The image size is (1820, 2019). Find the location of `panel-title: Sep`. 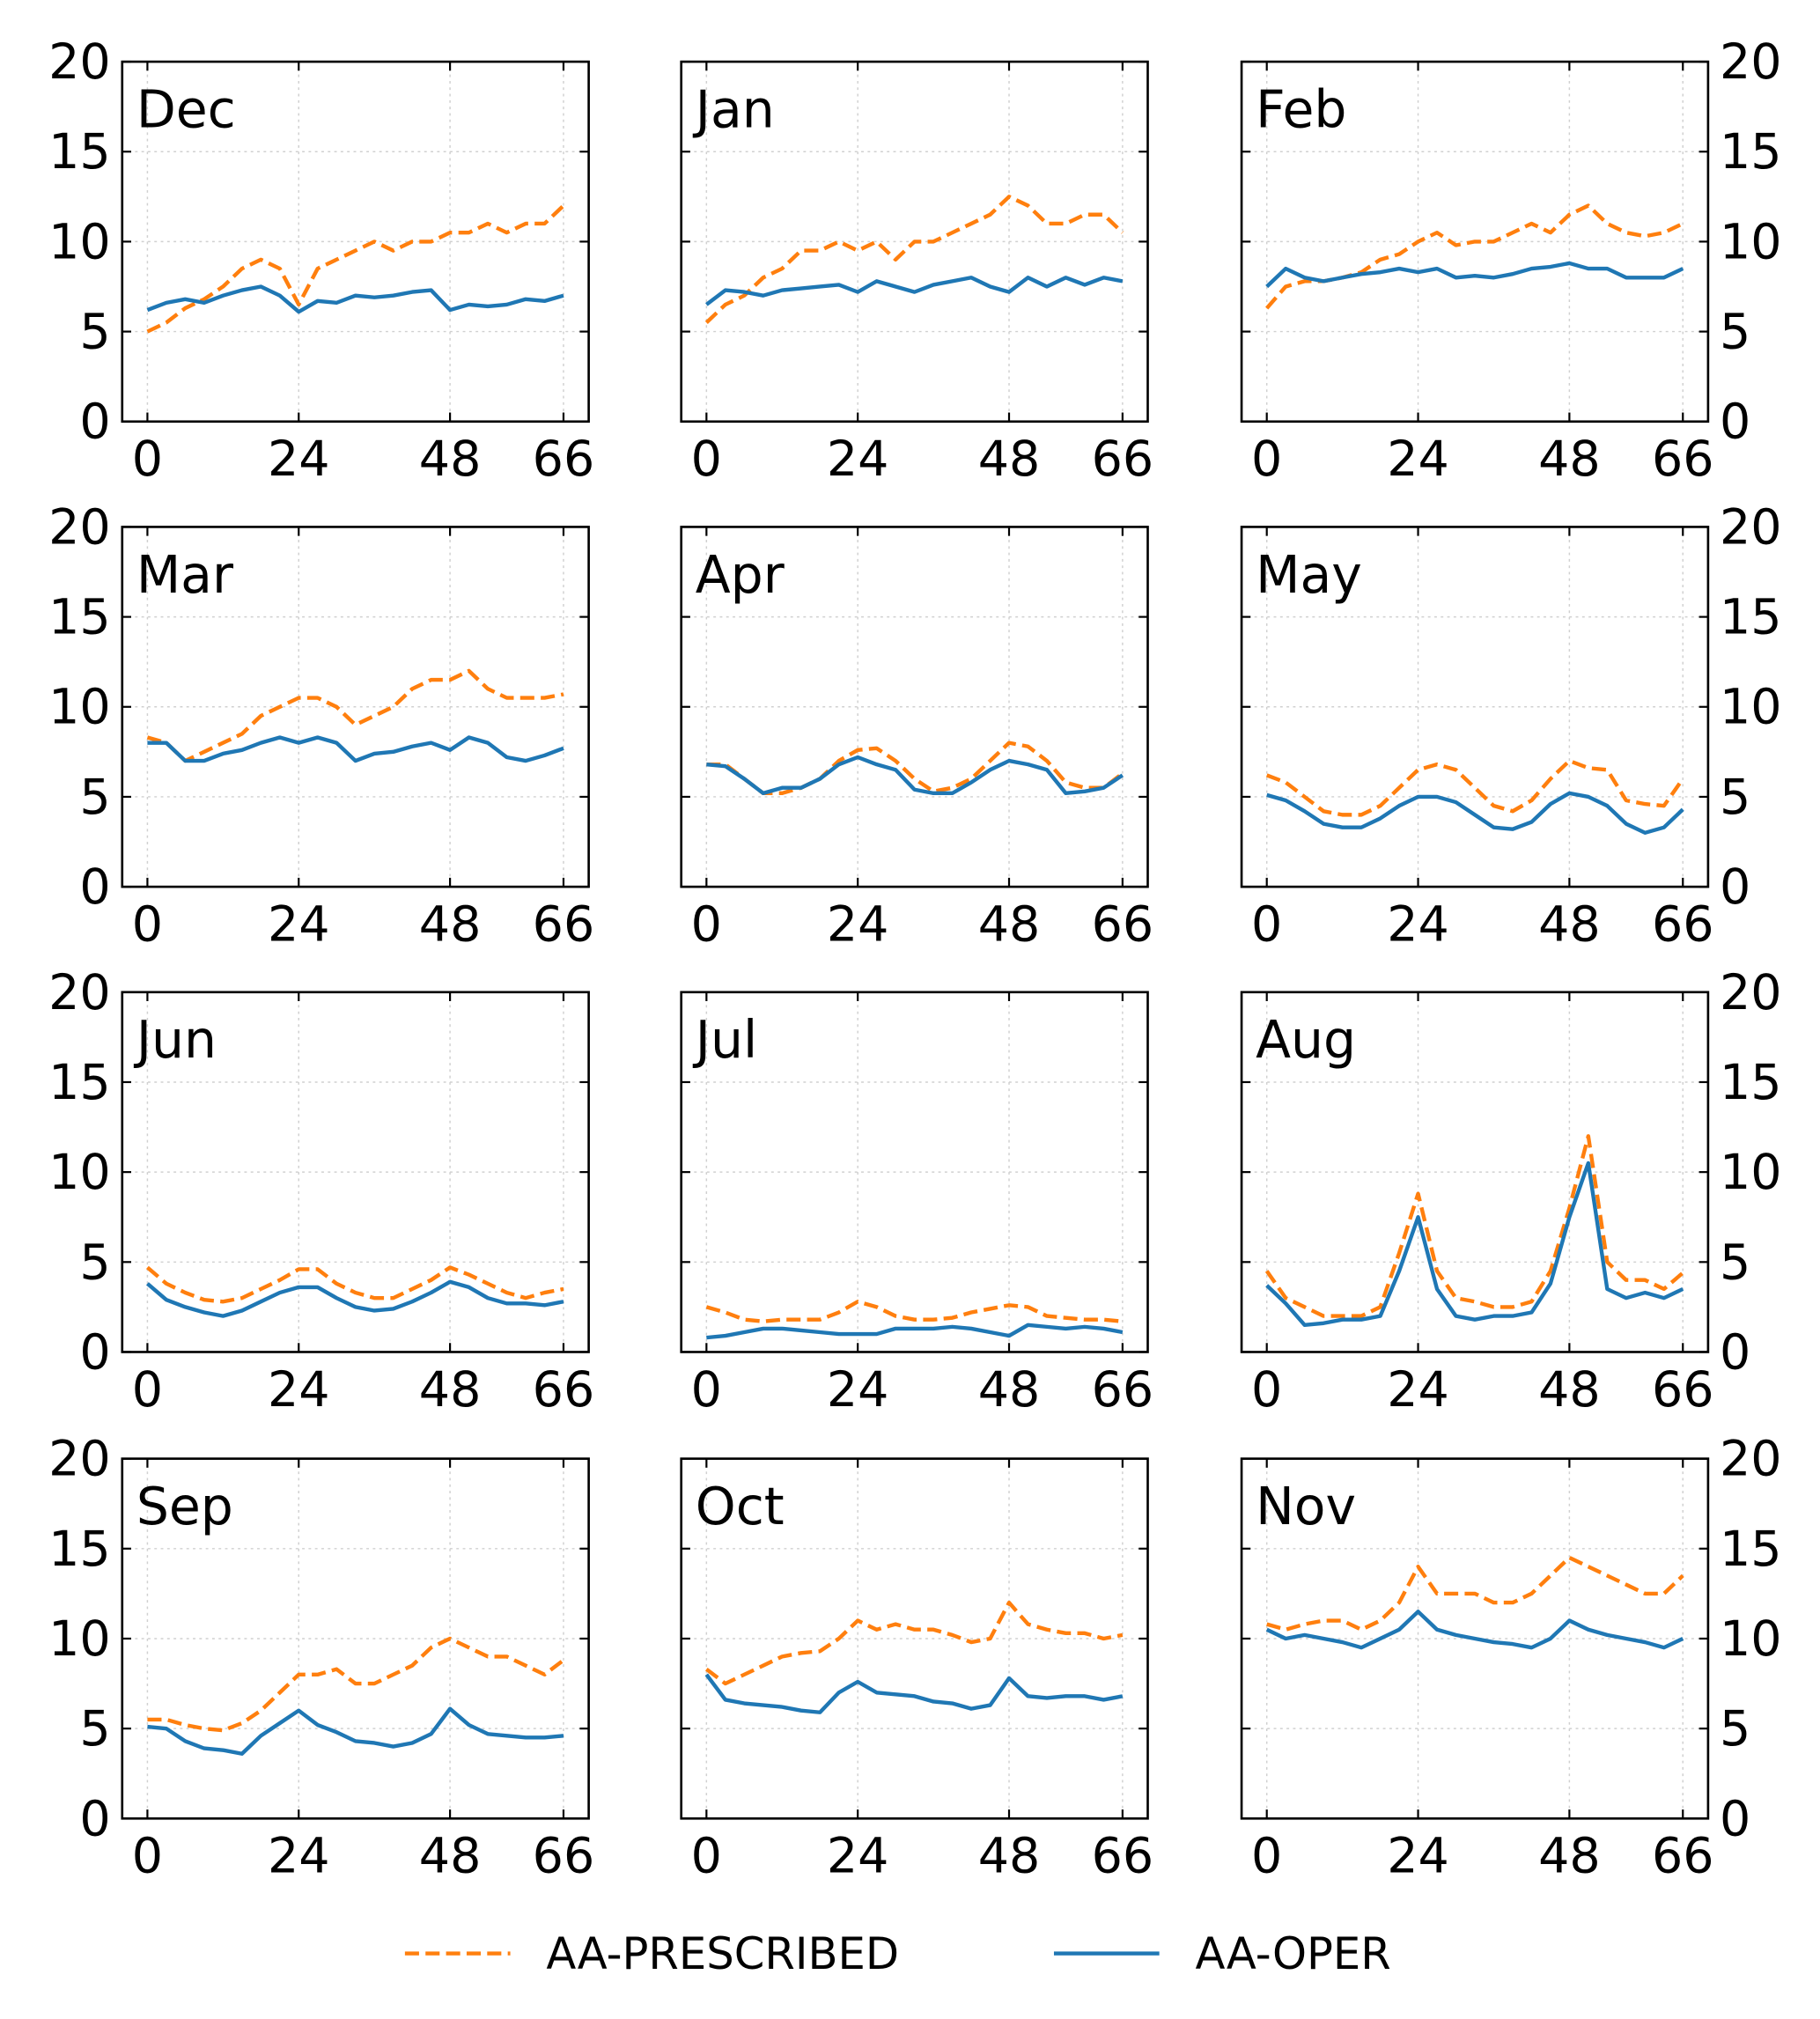

panel-title: Sep is located at coordinates (184, 1506).